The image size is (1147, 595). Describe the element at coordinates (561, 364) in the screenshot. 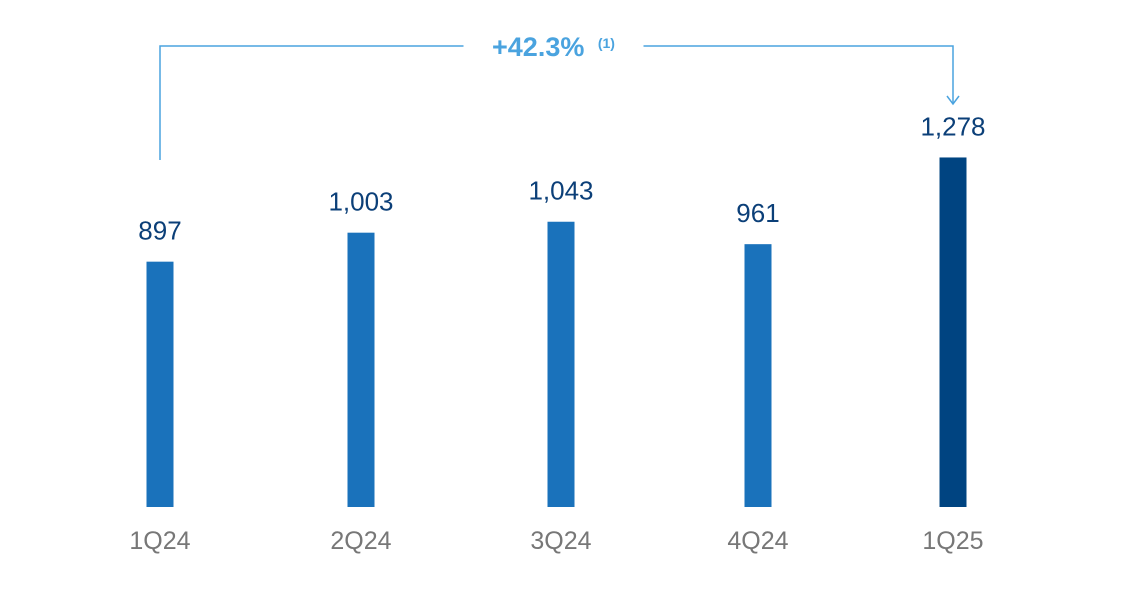

I see `bar-3q24` at that location.